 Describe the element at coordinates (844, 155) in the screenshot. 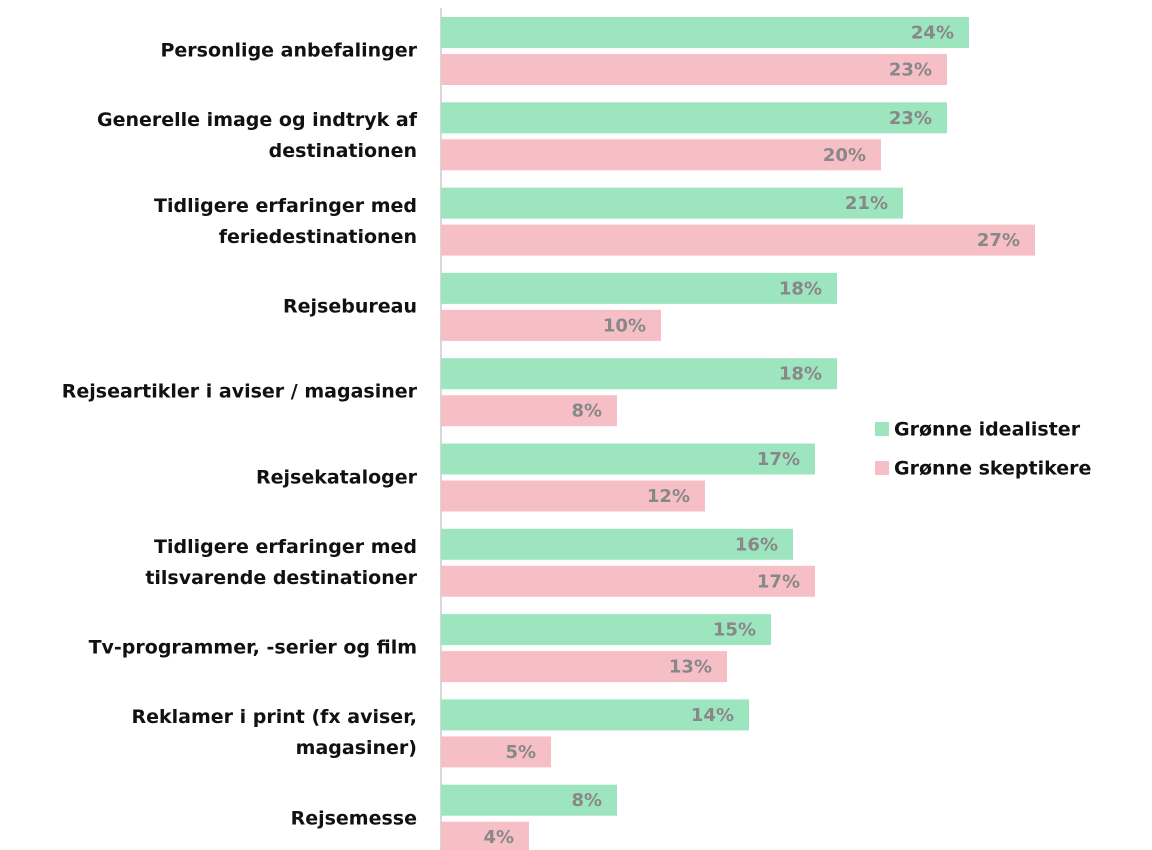

I see `value-label: 20%` at that location.